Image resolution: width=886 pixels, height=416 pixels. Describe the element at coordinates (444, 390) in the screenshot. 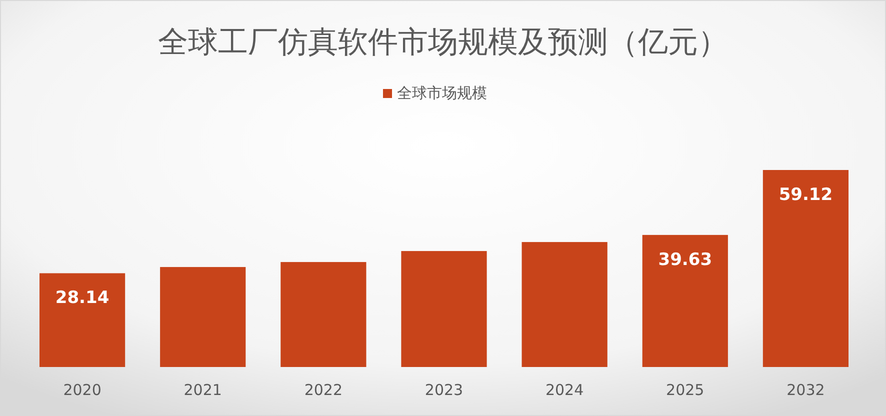

I see `xtick: 2023` at that location.